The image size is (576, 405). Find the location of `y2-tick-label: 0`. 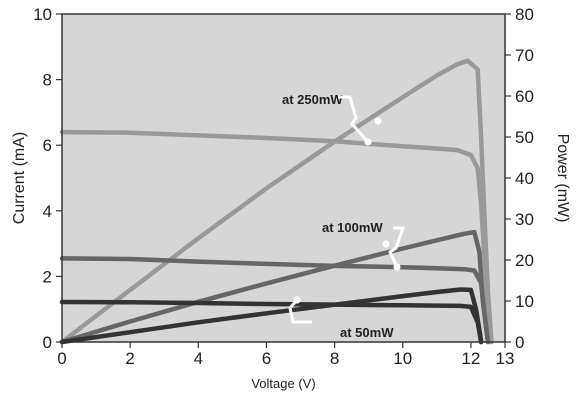

y2-tick-label: 0 is located at coordinates (519, 342).